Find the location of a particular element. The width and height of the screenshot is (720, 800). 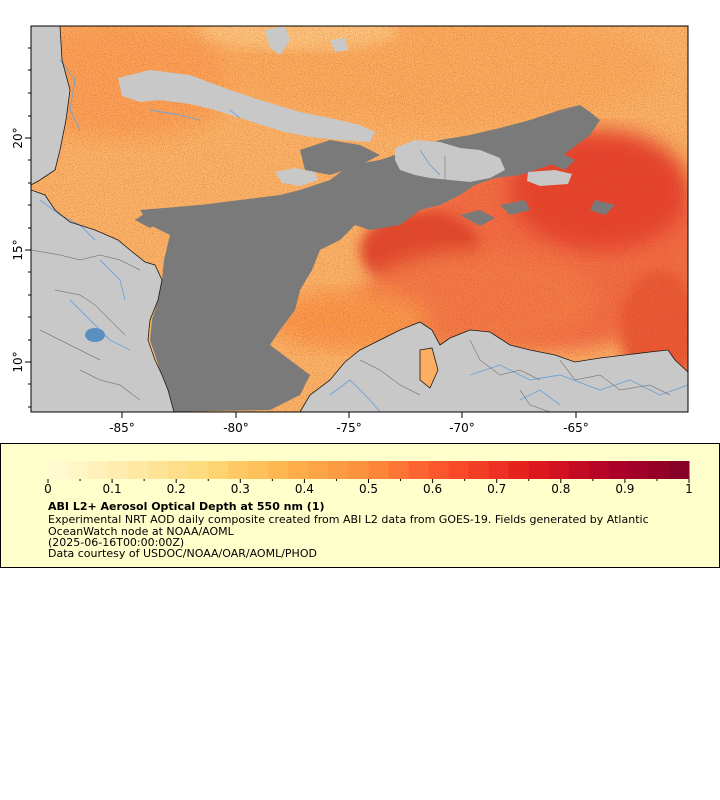

colorbar-label: 0.5 is located at coordinates (368, 489).